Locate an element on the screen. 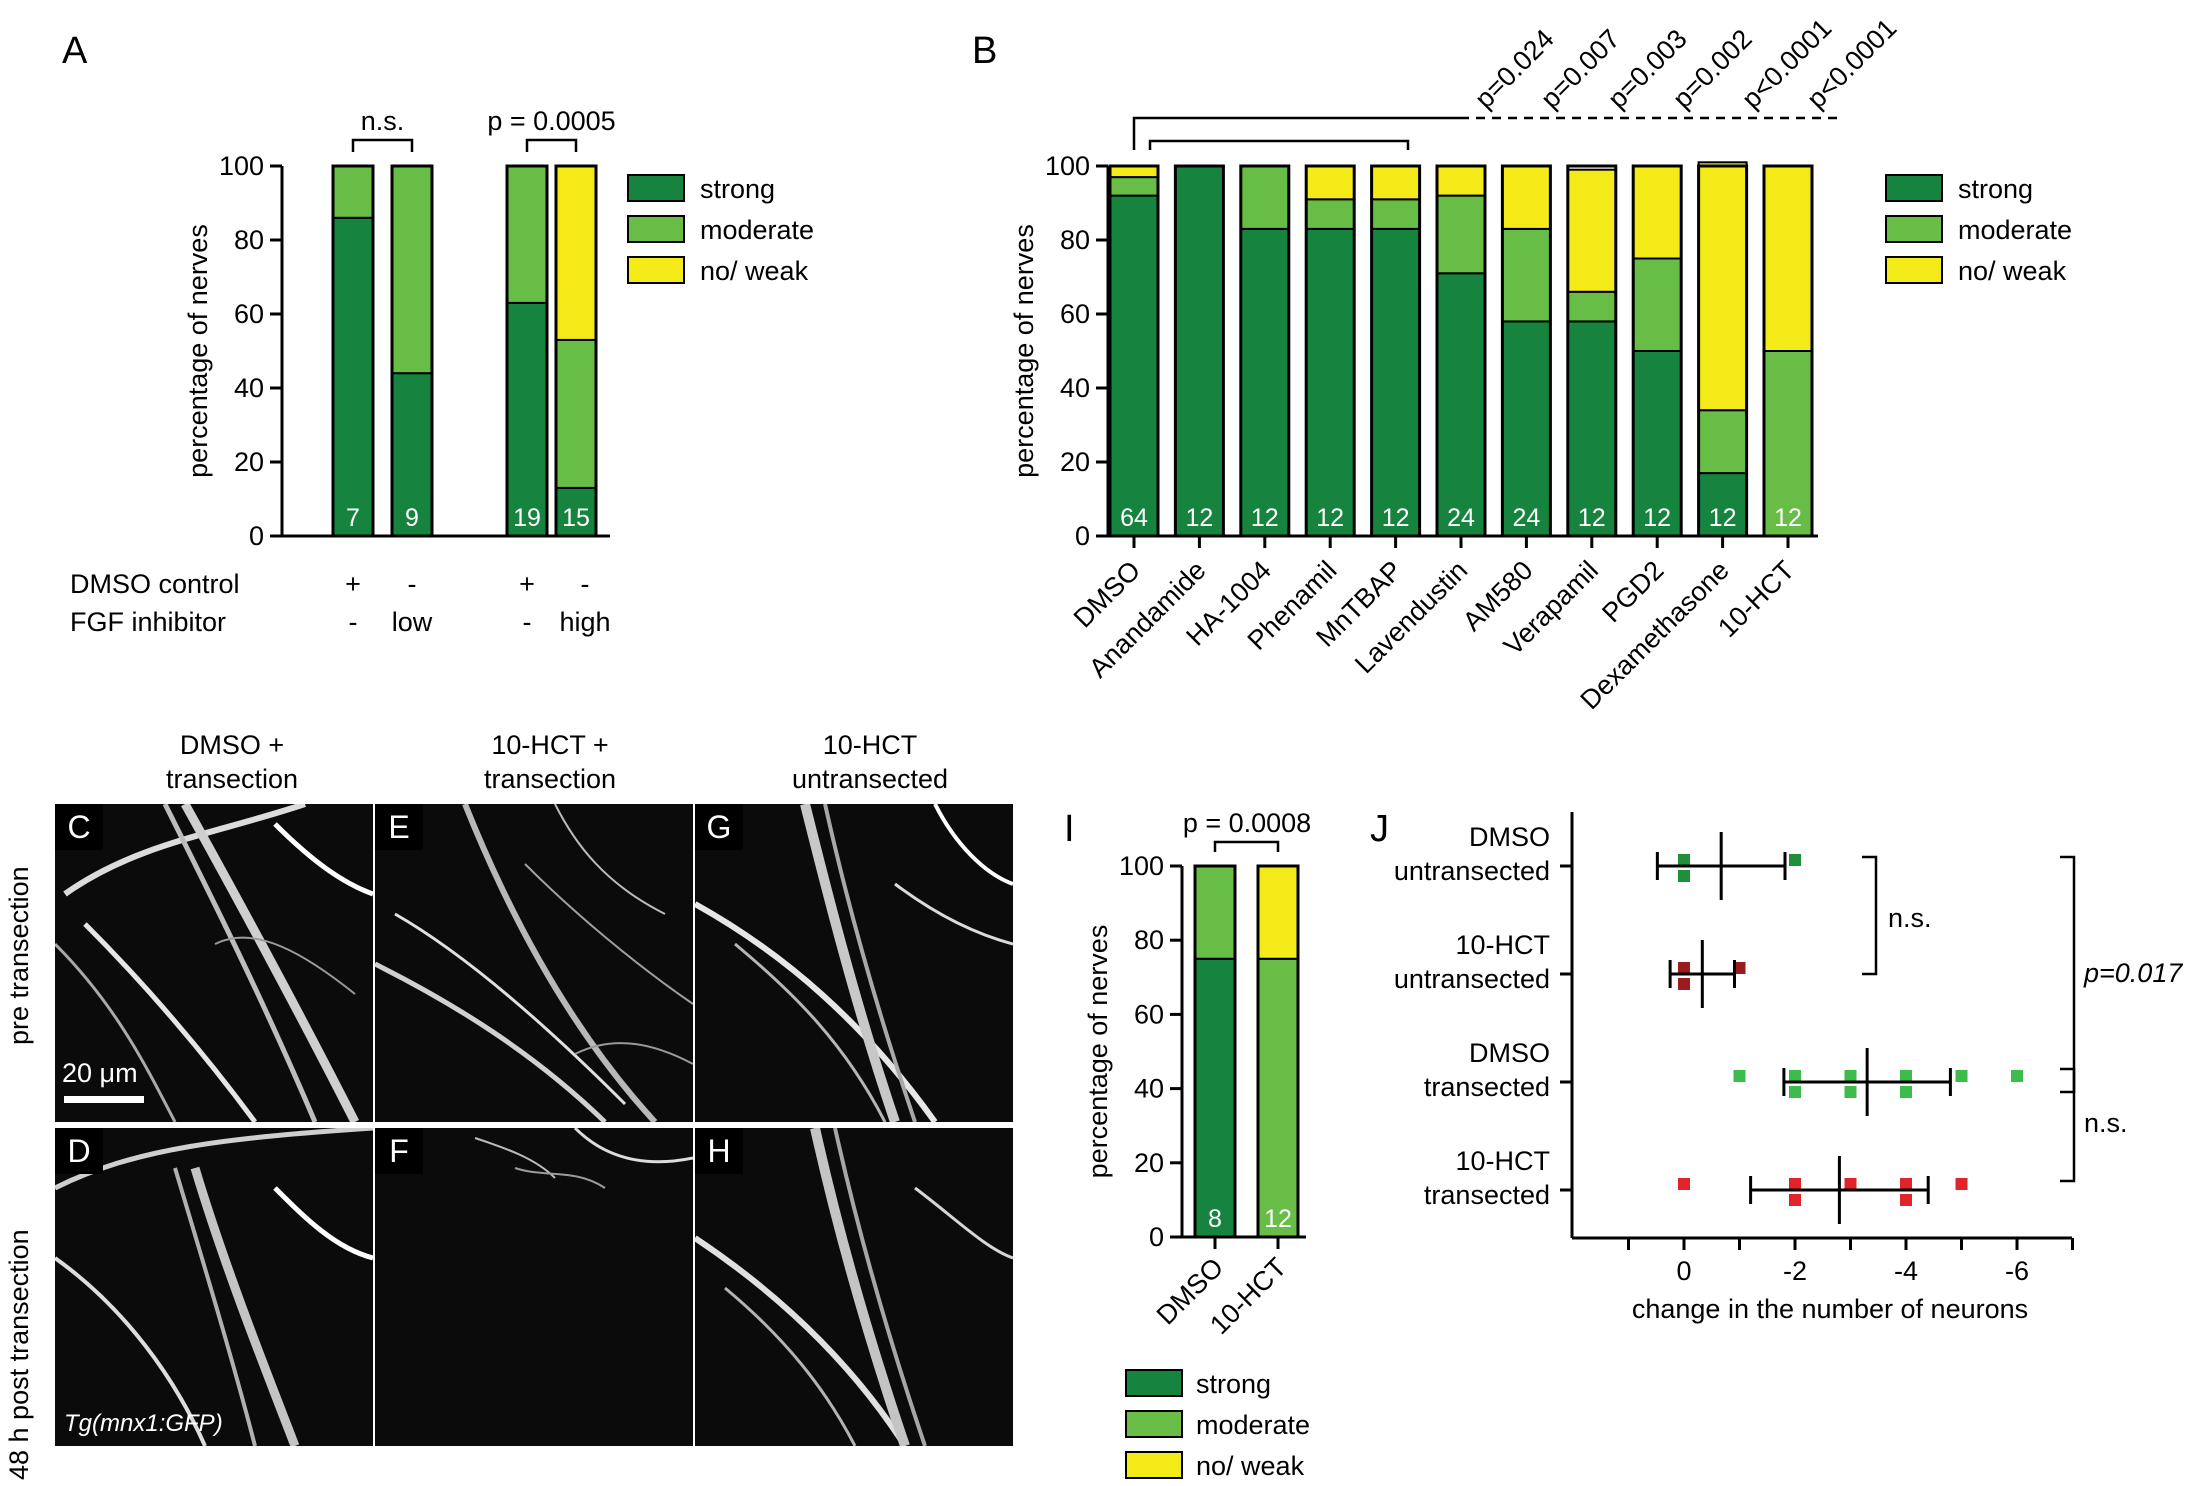 The width and height of the screenshot is (2200, 1486). panel-b-legend-swatch is located at coordinates (1914, 188).